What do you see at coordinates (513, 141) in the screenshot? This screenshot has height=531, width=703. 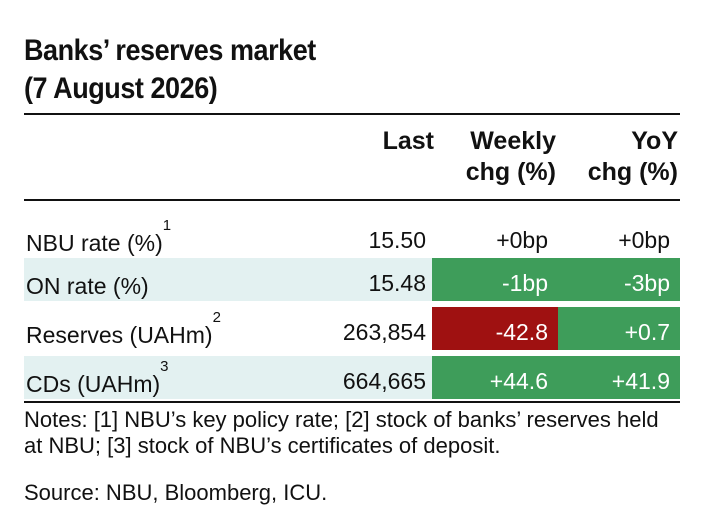 I see `column-header-weekly-line-1: Weekly` at bounding box center [513, 141].